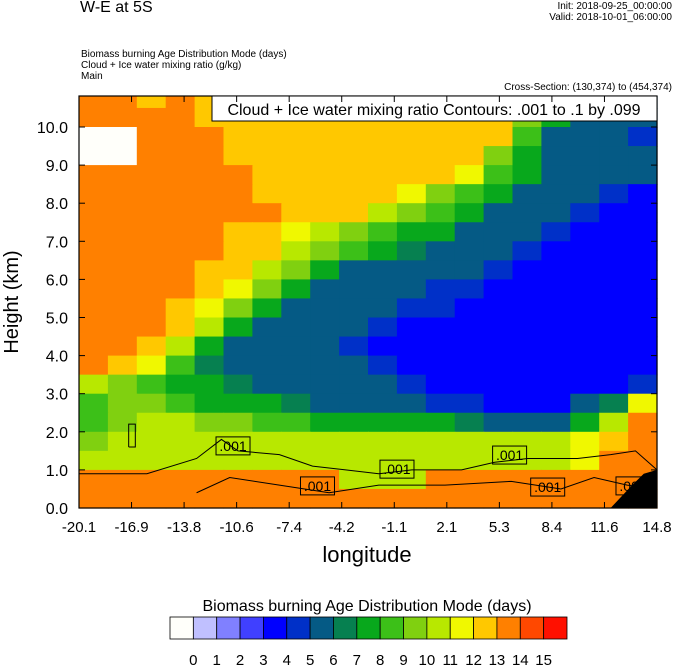 The image size is (674, 667). What do you see at coordinates (547, 487) in the screenshot?
I see `contour-label: .001` at bounding box center [547, 487].